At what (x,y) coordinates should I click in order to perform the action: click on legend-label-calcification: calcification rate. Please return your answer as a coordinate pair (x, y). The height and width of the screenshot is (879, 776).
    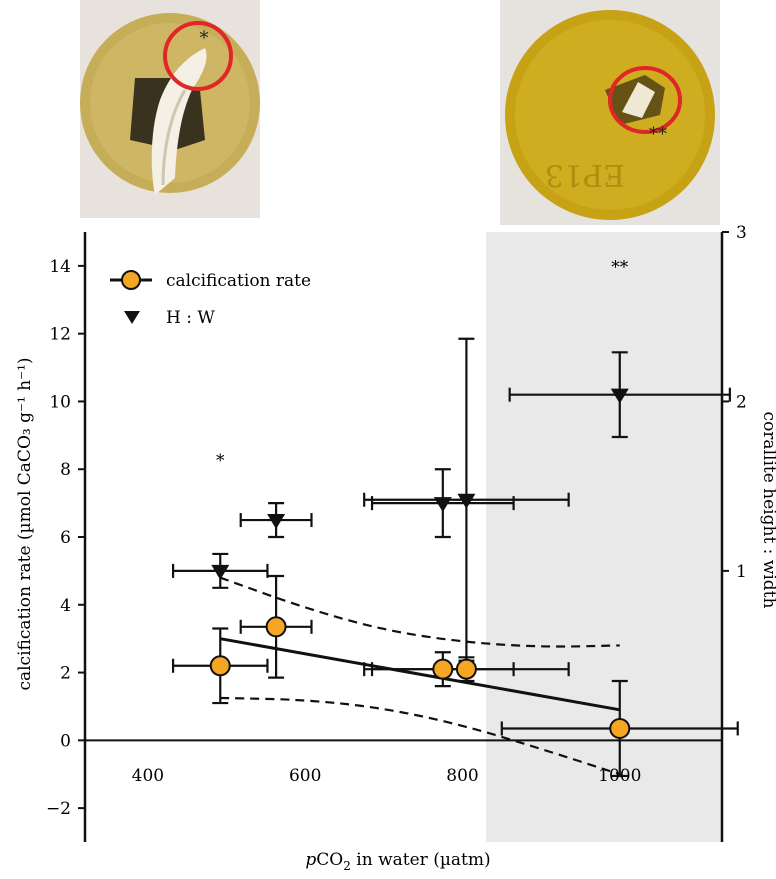
    Looking at the image, I should click on (238, 281).